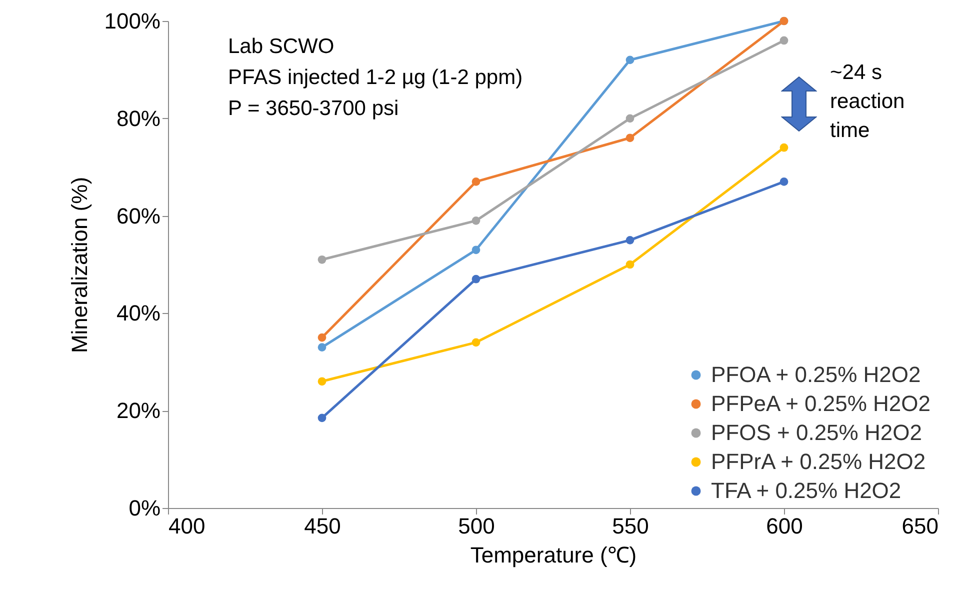 The height and width of the screenshot is (591, 963). I want to click on annotation: PFAS injected 1-2 µg (1-2 ppm), so click(375, 77).